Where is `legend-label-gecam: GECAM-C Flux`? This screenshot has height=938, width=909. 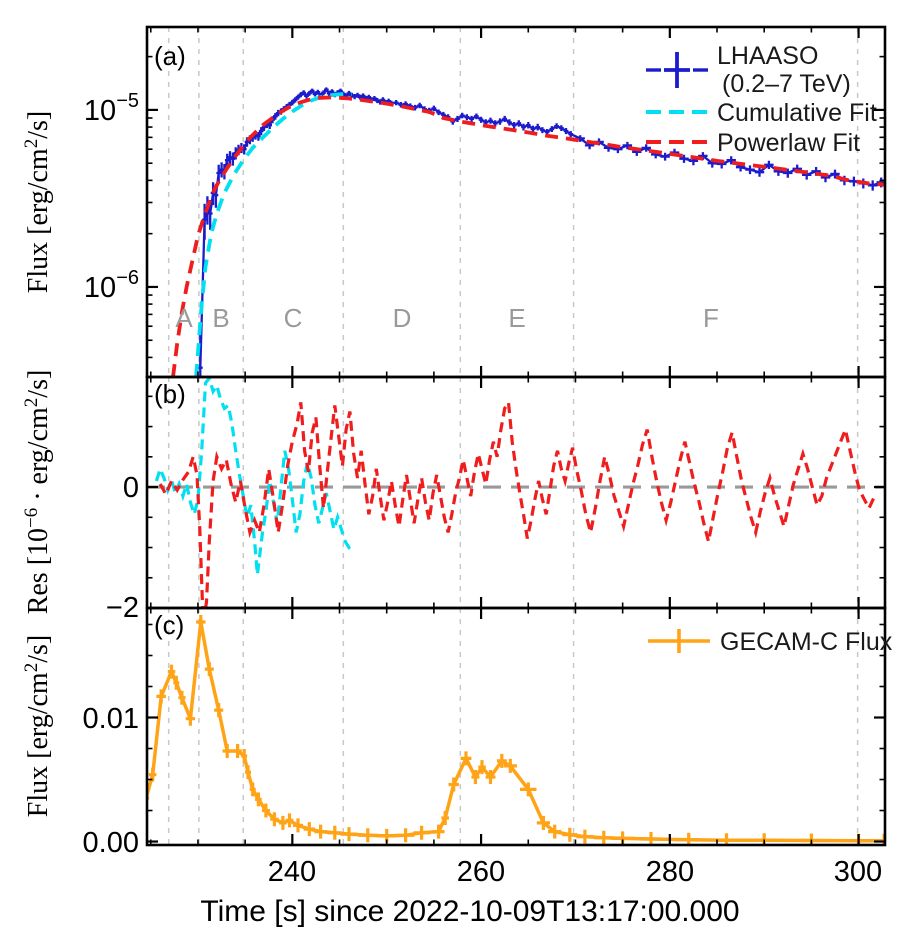
legend-label-gecam: GECAM-C Flux is located at coordinates (806, 642).